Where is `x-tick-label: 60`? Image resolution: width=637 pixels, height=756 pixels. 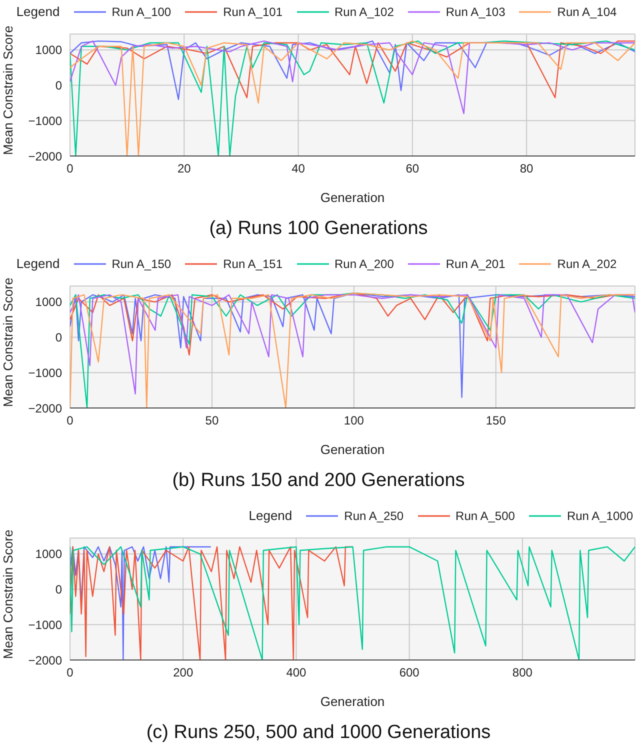 x-tick-label: 60 is located at coordinates (413, 169).